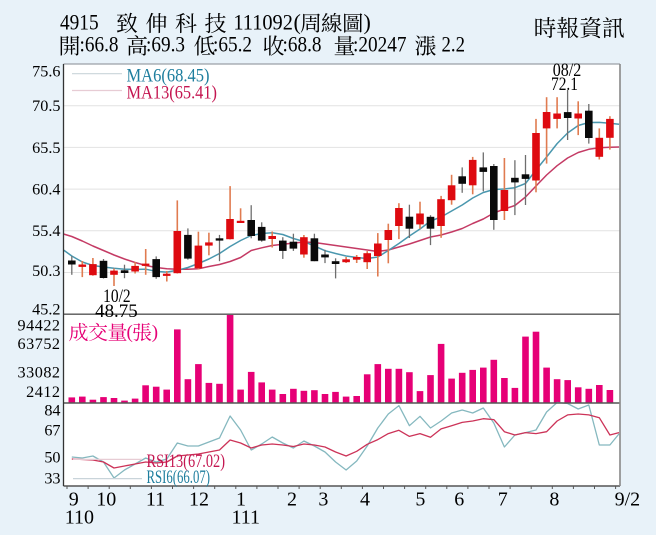  I want to click on svg-text: 10, so click(106, 500).